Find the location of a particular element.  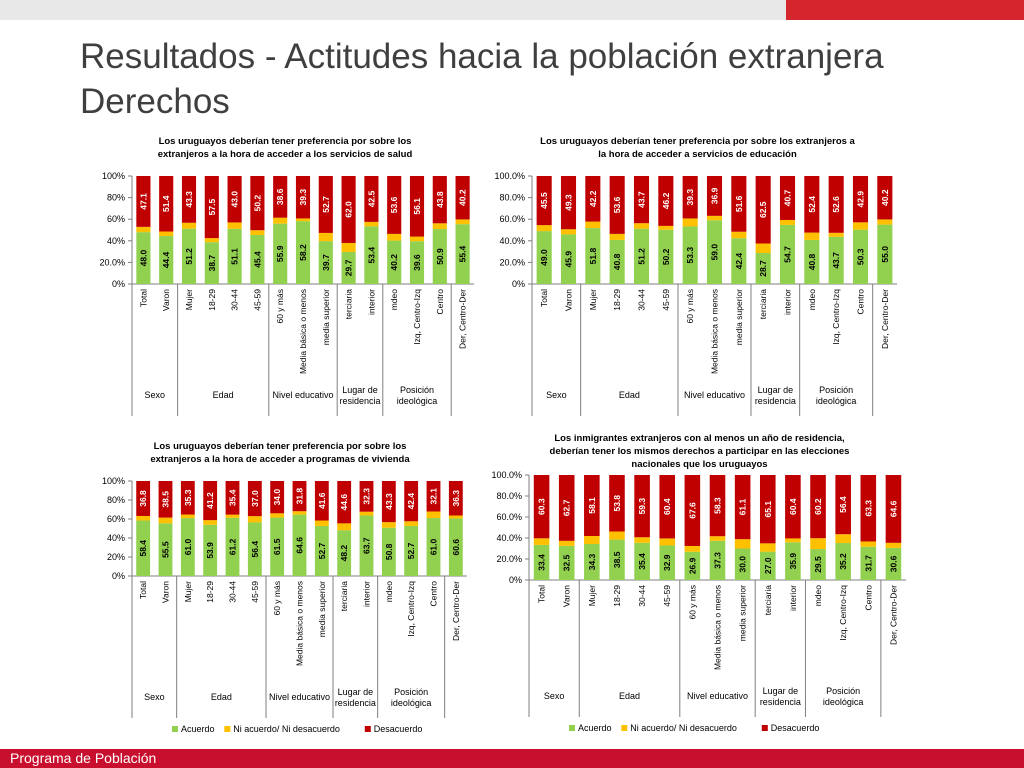

category-label: Der, Centro-Der is located at coordinates (885, 319).